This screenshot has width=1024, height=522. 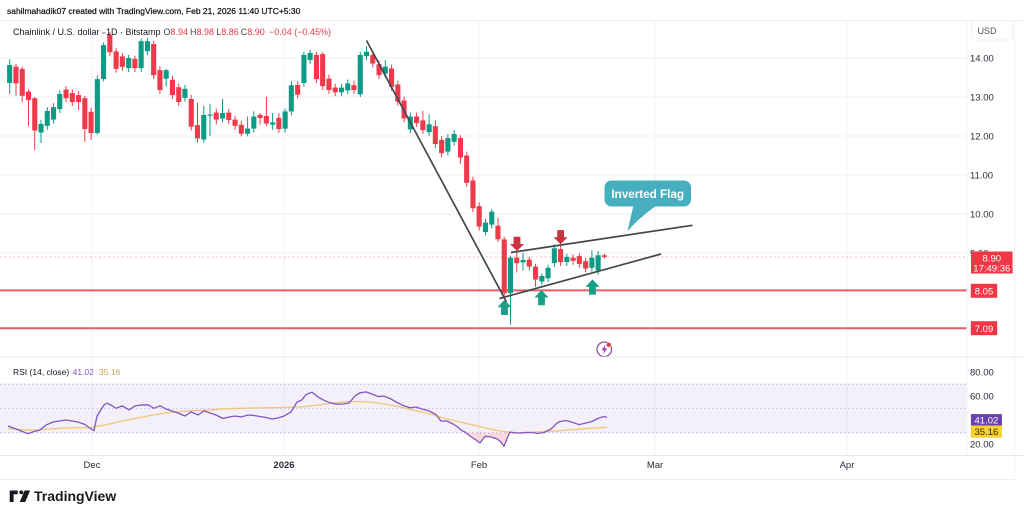 I want to click on svg-text: 8.90, so click(x=992, y=259).